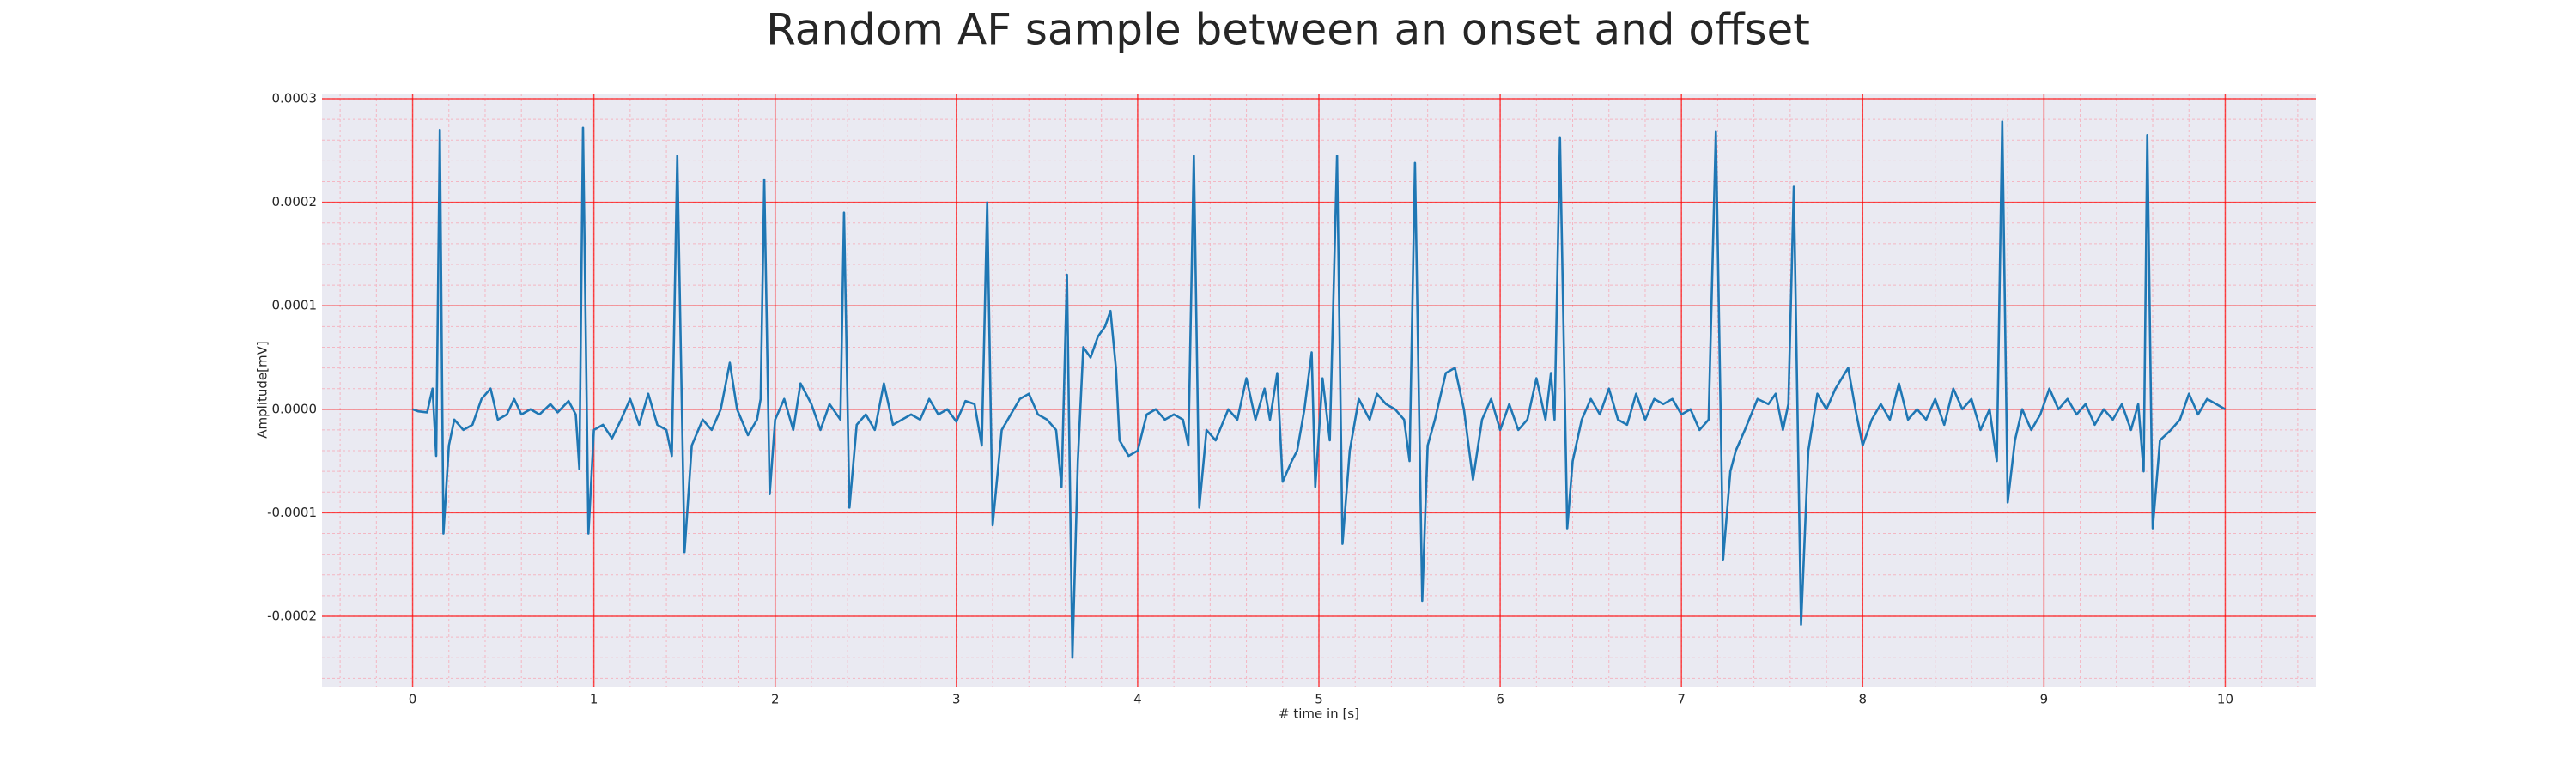 Image resolution: width=2576 pixels, height=776 pixels. Describe the element at coordinates (1319, 699) in the screenshot. I see `x-tick-label: 5` at that location.